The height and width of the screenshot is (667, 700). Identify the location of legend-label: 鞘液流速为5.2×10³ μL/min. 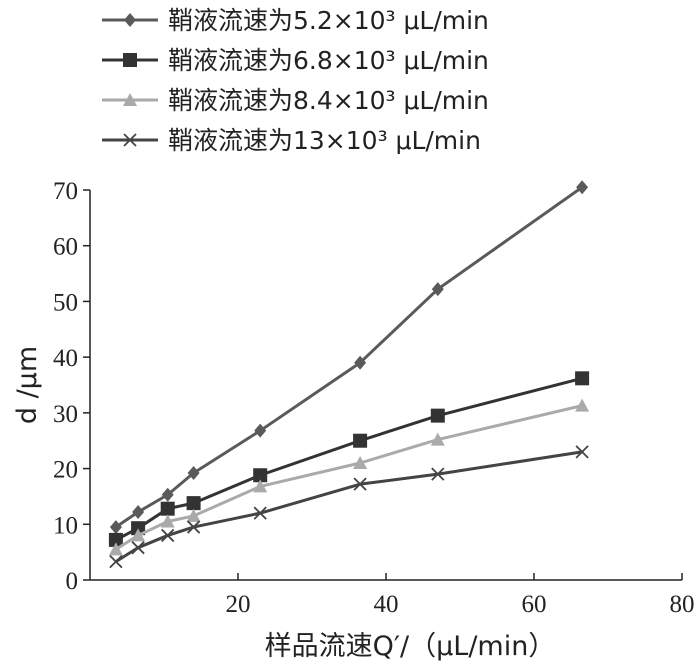
(328, 20).